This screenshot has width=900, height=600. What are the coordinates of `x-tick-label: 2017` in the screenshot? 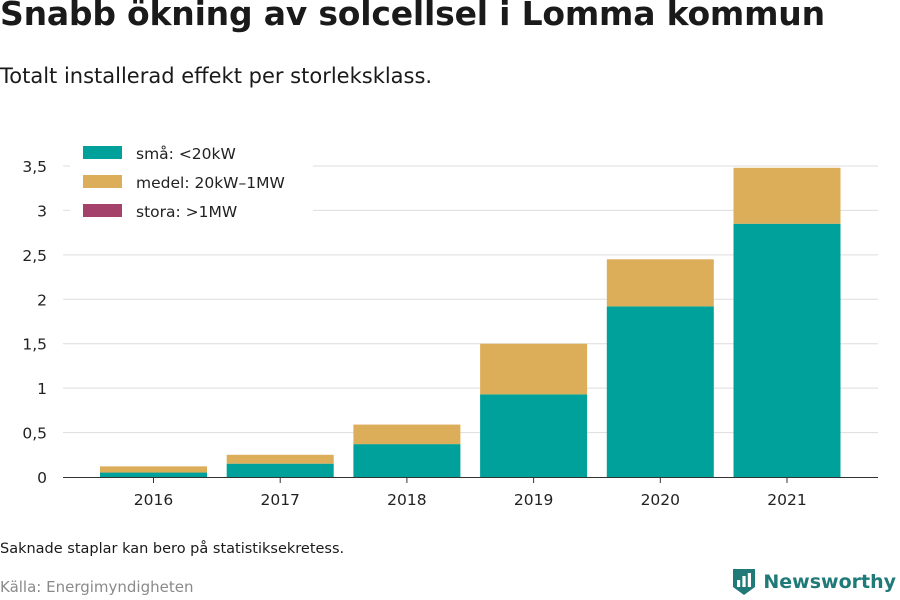 It's located at (279, 500).